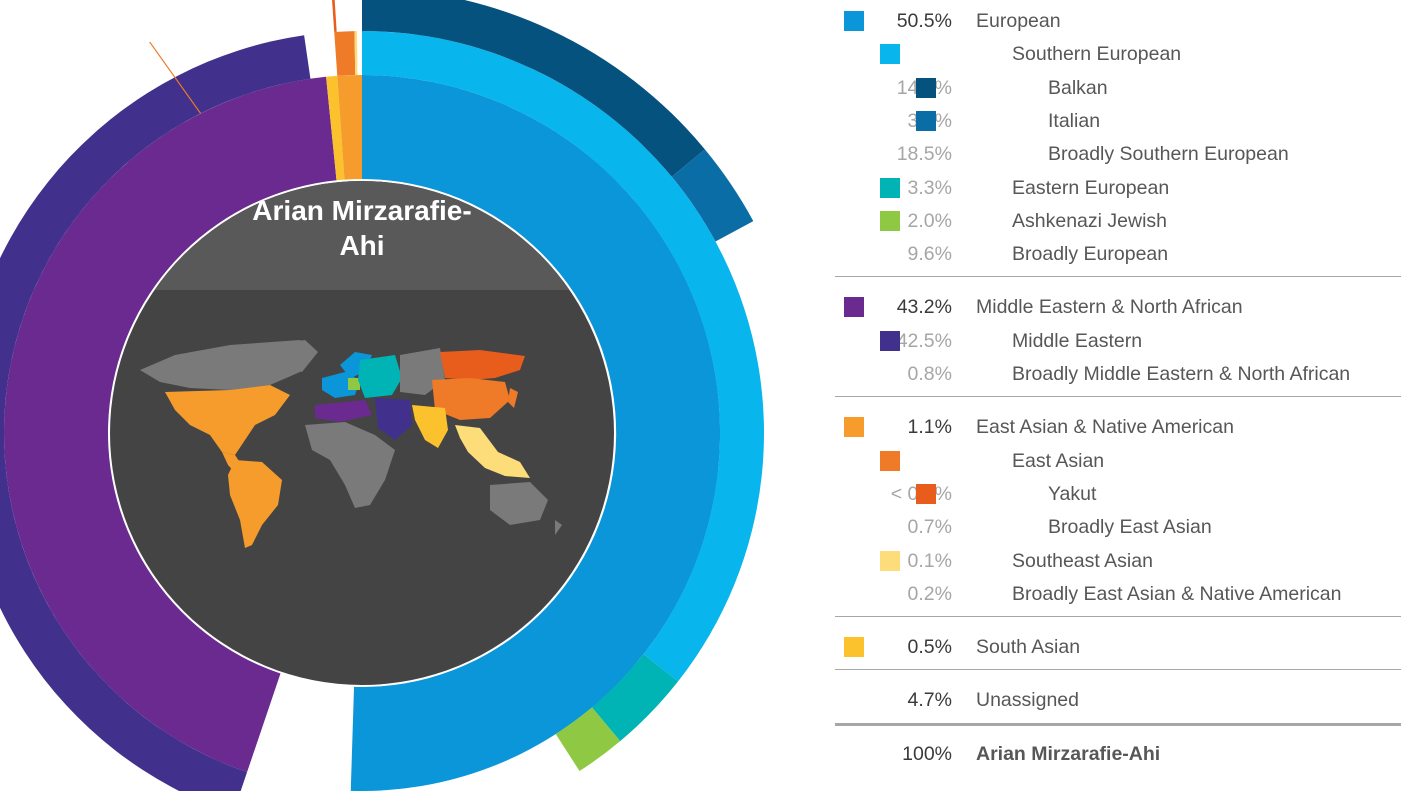 The width and height of the screenshot is (1406, 791). I want to click on arc-italian, so click(712, 195).